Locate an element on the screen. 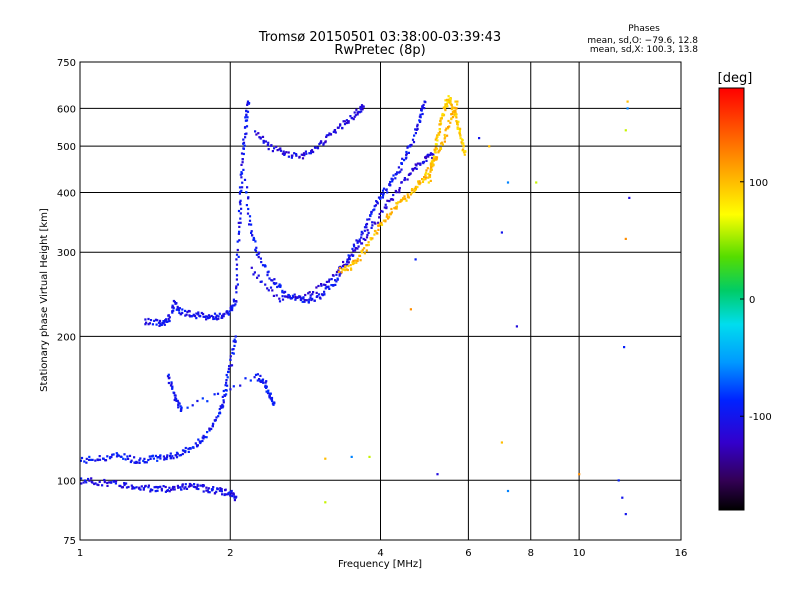 The height and width of the screenshot is (600, 800). chart-subtitle: RwPretec (8p) is located at coordinates (379, 50).